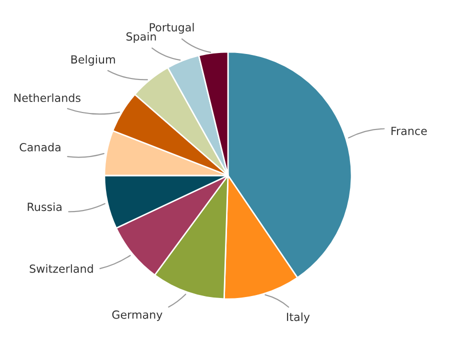  I want to click on slice-label: Portugal, so click(172, 28).